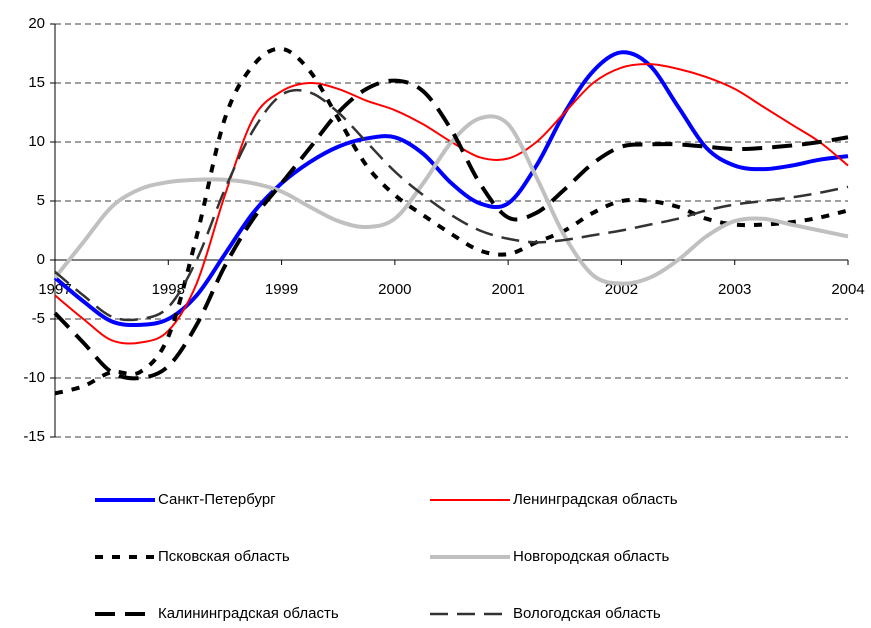 The image size is (871, 628). What do you see at coordinates (281, 289) in the screenshot?
I see `x-tick-label: 1999` at bounding box center [281, 289].